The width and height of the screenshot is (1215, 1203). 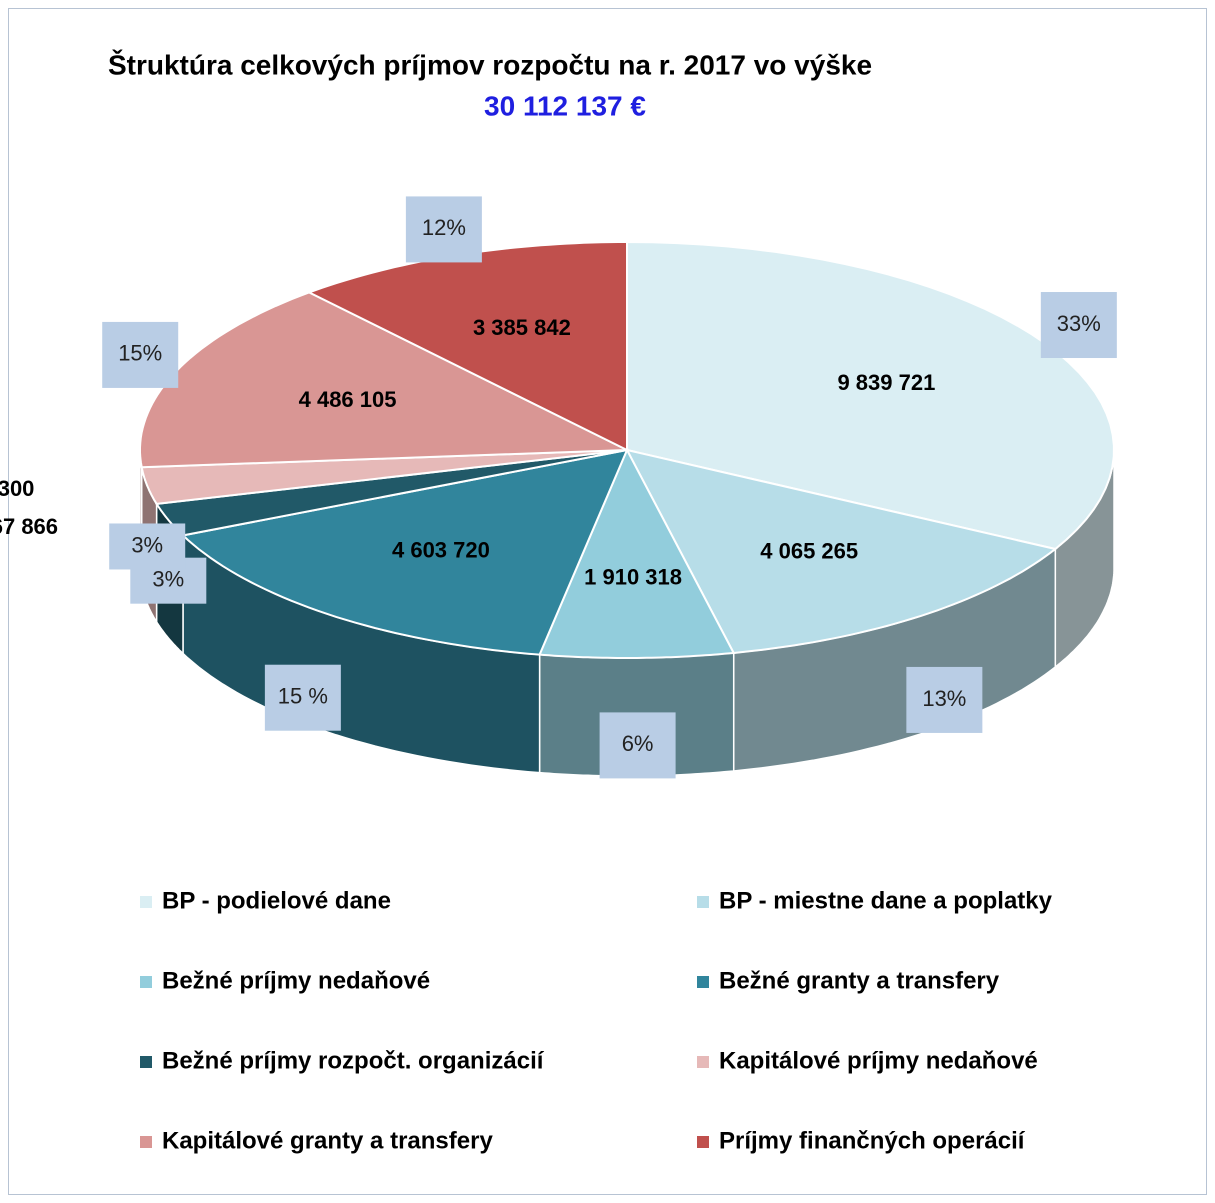 What do you see at coordinates (276, 900) in the screenshot?
I see `legend-label: BP - podielové dane` at bounding box center [276, 900].